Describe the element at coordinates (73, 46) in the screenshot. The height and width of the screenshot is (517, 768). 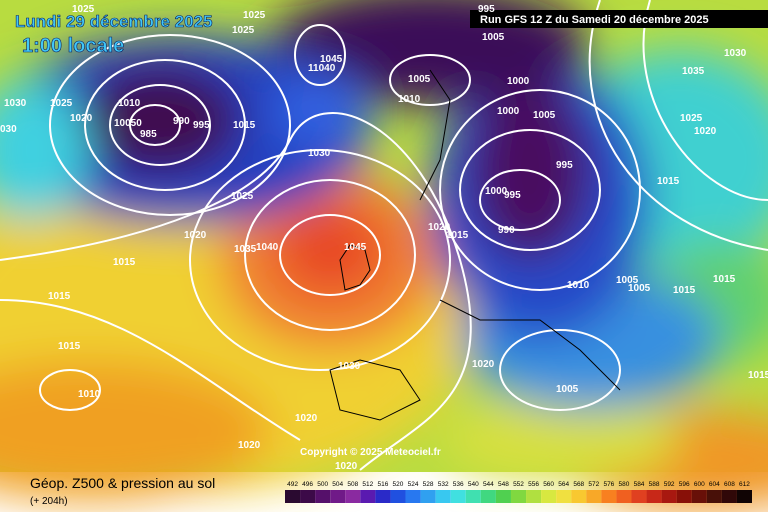
I see `time-label: 1:00 locale` at that location.